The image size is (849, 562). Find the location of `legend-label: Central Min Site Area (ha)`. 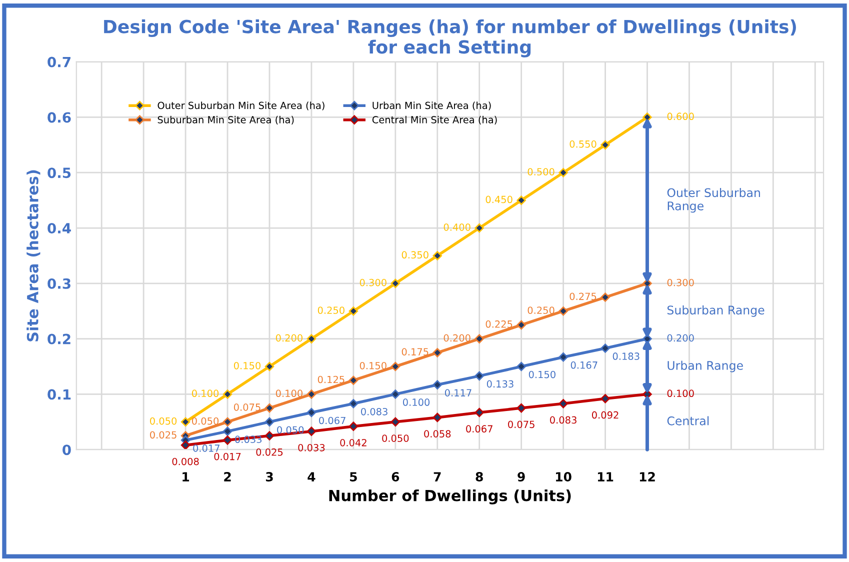

legend-label: Central Min Site Area (ha) is located at coordinates (434, 120).